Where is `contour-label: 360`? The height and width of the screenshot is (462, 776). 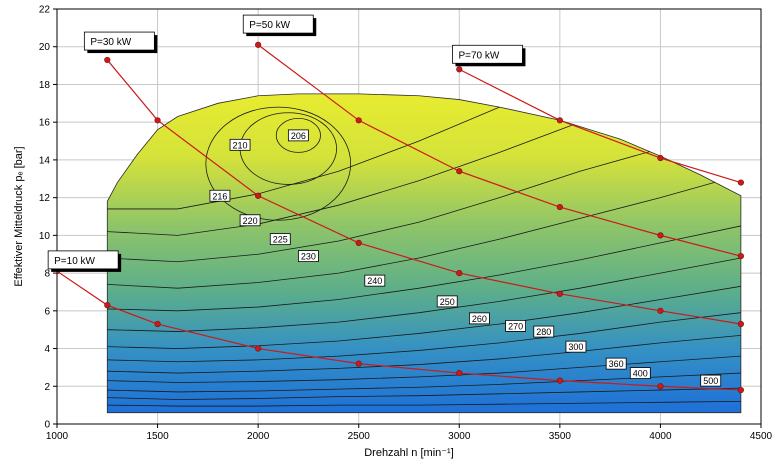 contour-label: 360 is located at coordinates (616, 363).